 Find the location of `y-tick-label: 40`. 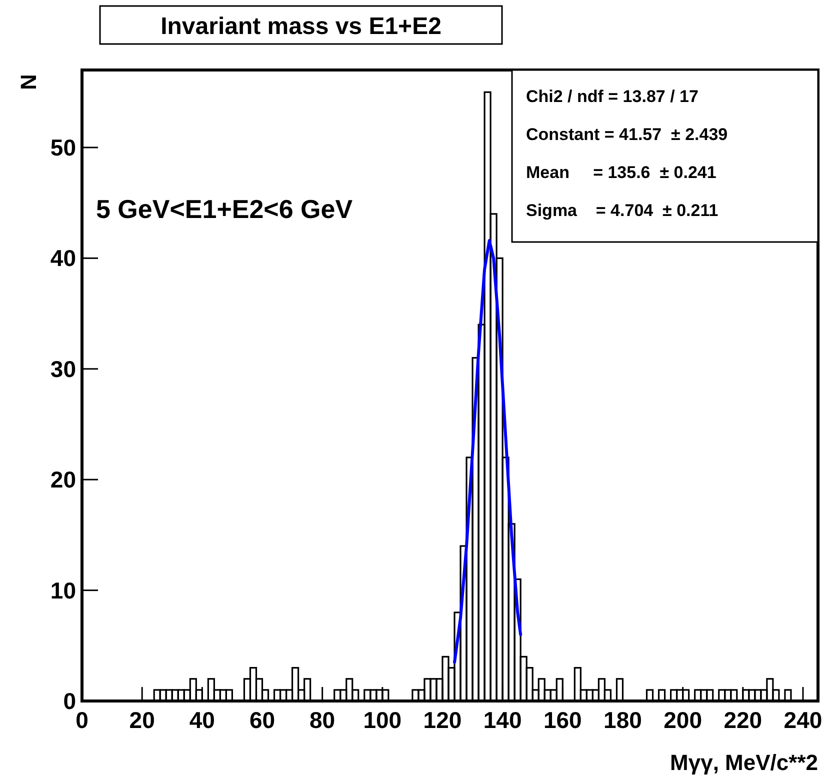

y-tick-label: 40 is located at coordinates (63, 258).